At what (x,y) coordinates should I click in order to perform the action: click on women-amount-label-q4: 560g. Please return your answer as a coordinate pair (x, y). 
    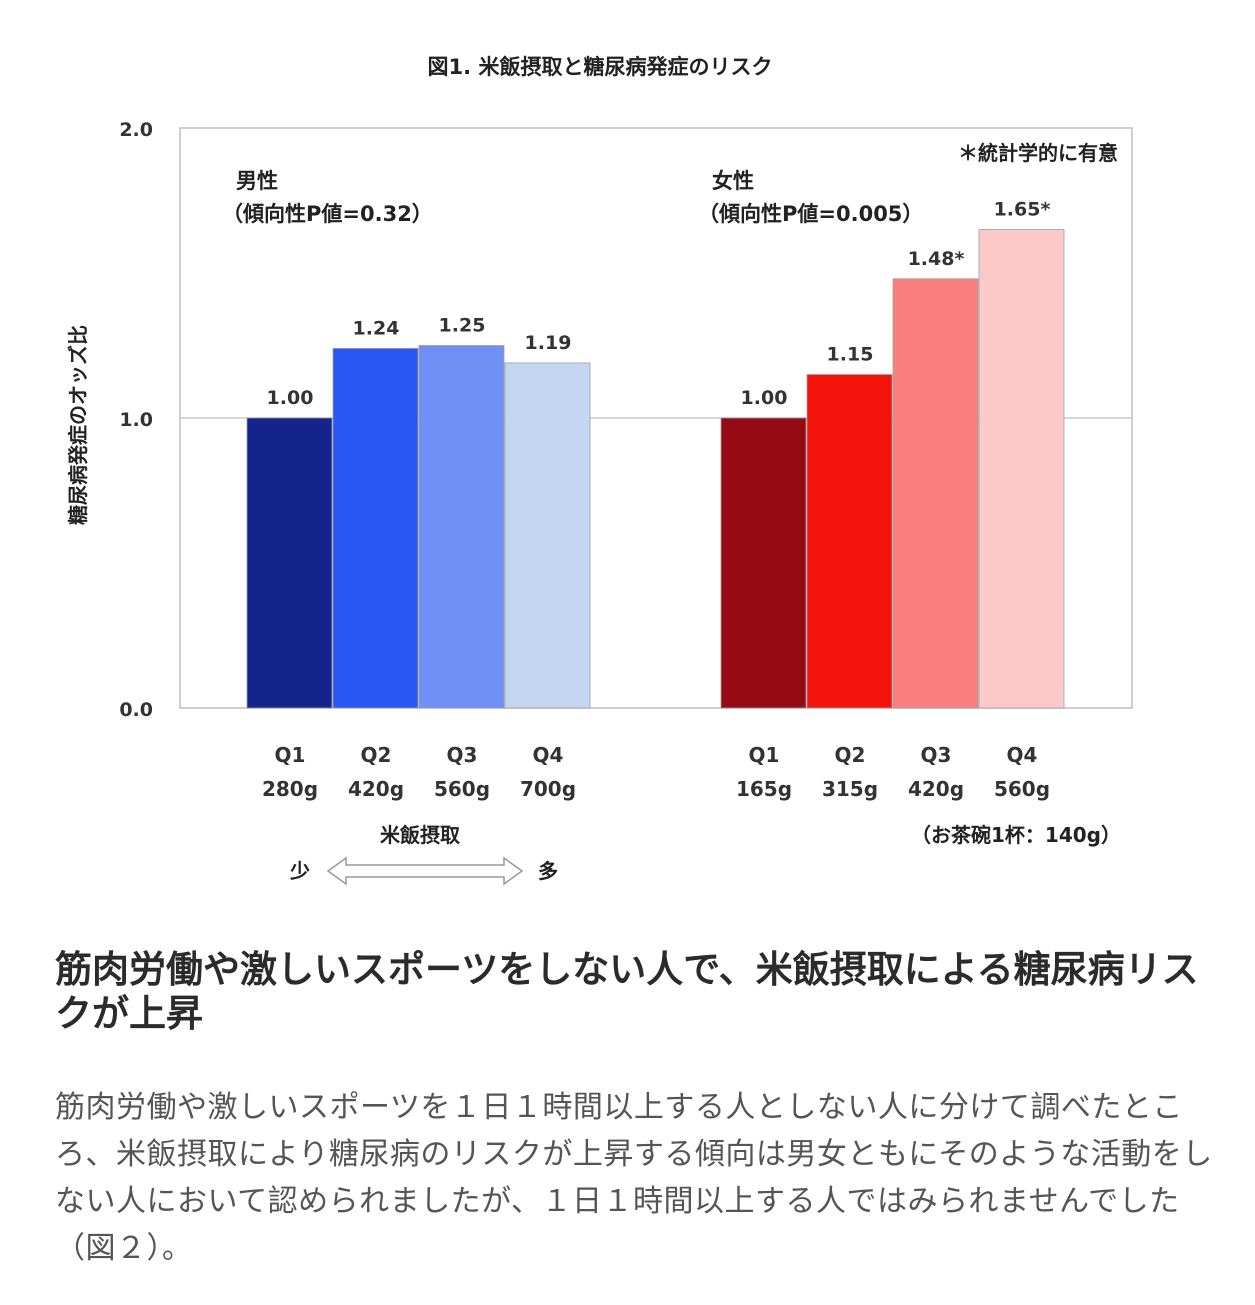
    Looking at the image, I should click on (1022, 789).